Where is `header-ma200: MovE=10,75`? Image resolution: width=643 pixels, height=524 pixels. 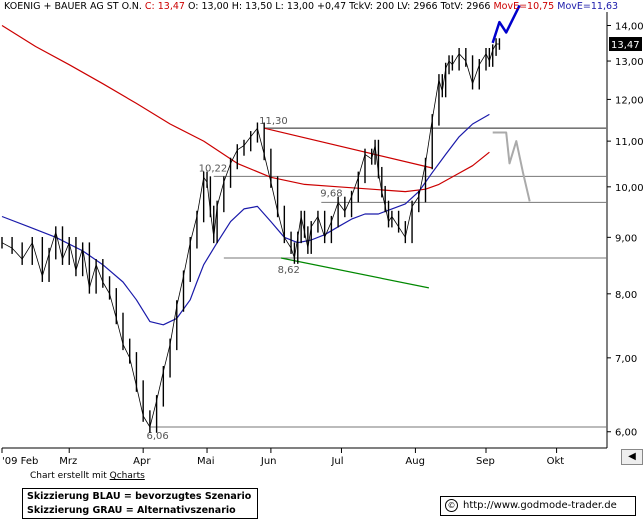 header-ma200: MovE=10,75 is located at coordinates (524, 6).